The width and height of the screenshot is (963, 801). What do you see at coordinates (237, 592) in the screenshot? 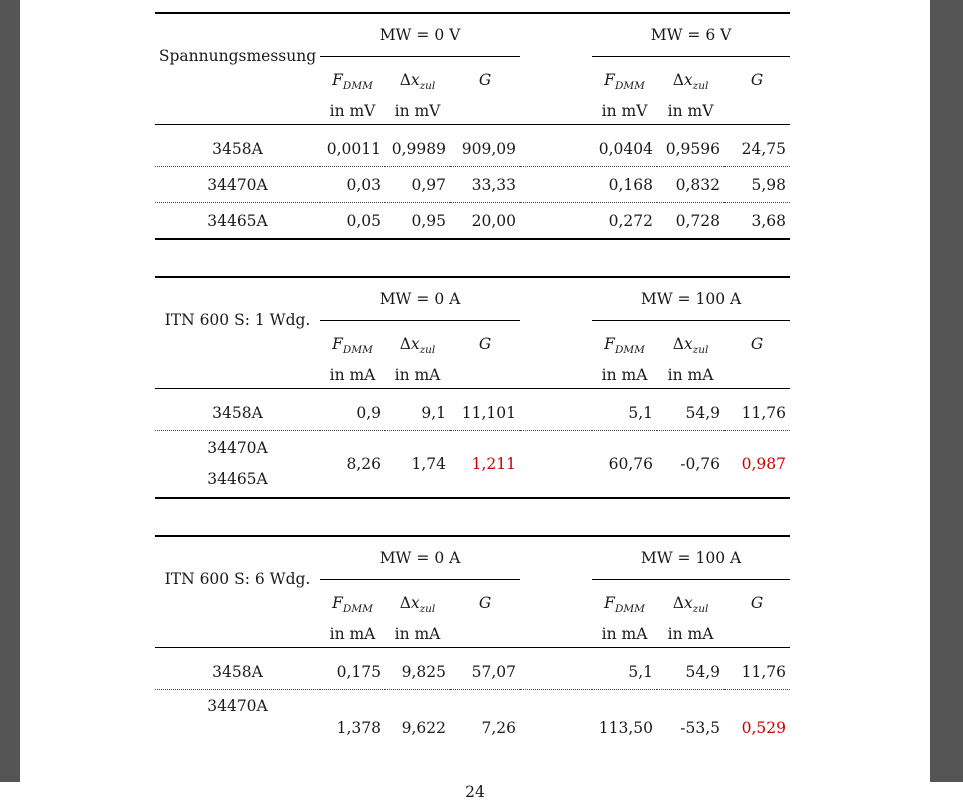
I see `table-title: ITN 600 S: 6 Wdg.` at bounding box center [237, 592].